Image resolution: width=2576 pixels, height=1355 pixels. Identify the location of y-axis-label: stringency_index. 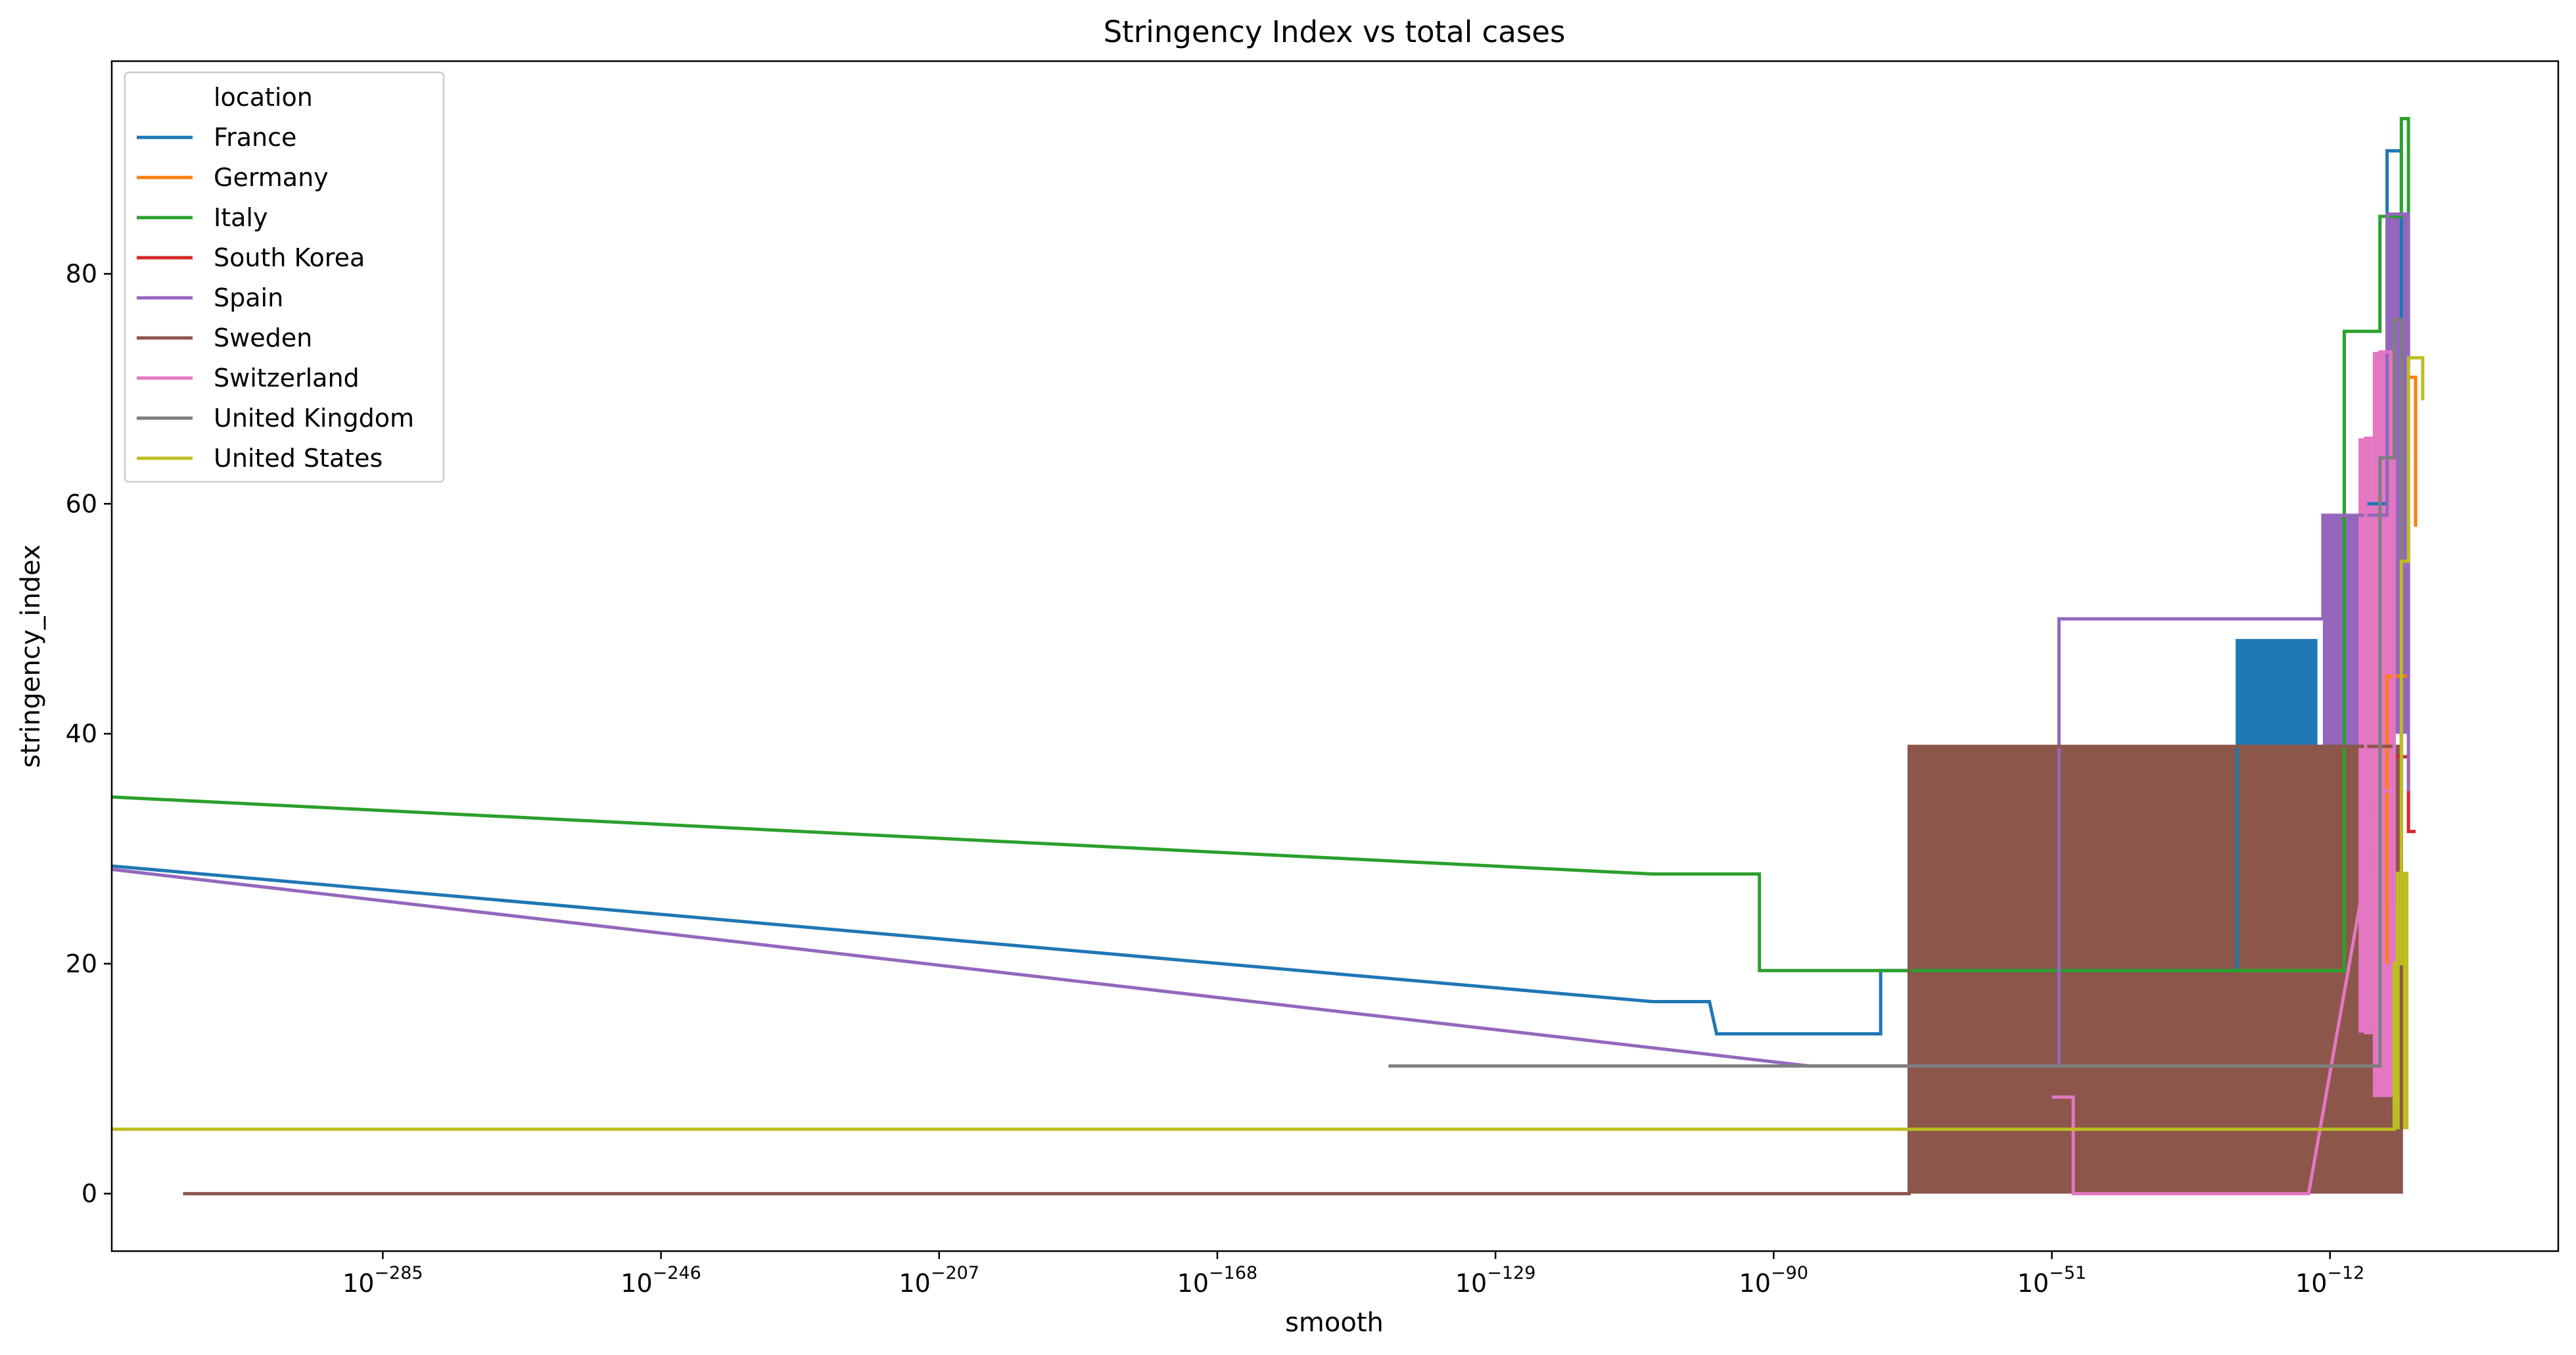
(31, 656).